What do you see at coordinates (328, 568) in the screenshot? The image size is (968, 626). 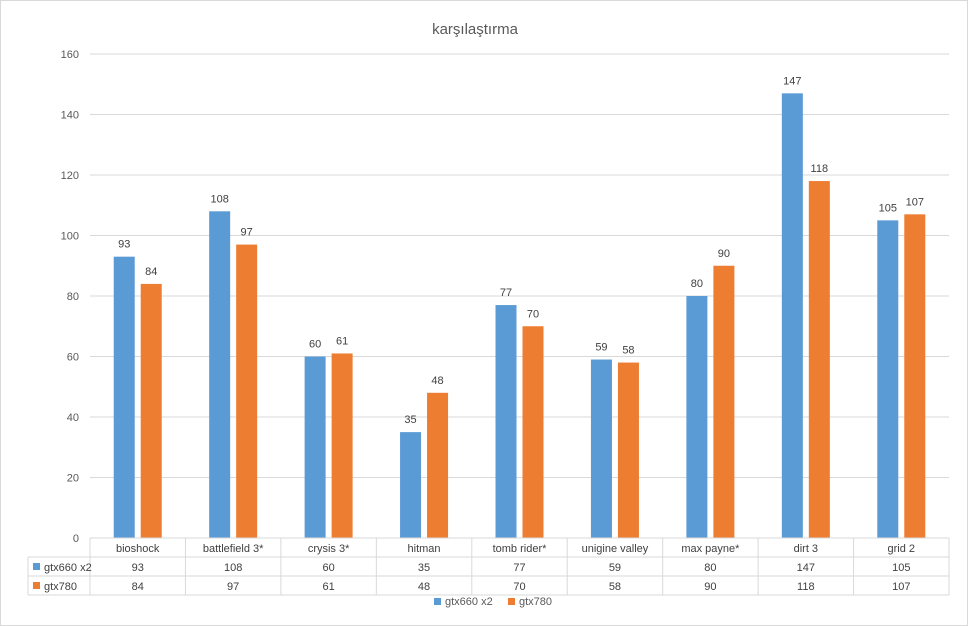 I see `table-value-cell: 60` at bounding box center [328, 568].